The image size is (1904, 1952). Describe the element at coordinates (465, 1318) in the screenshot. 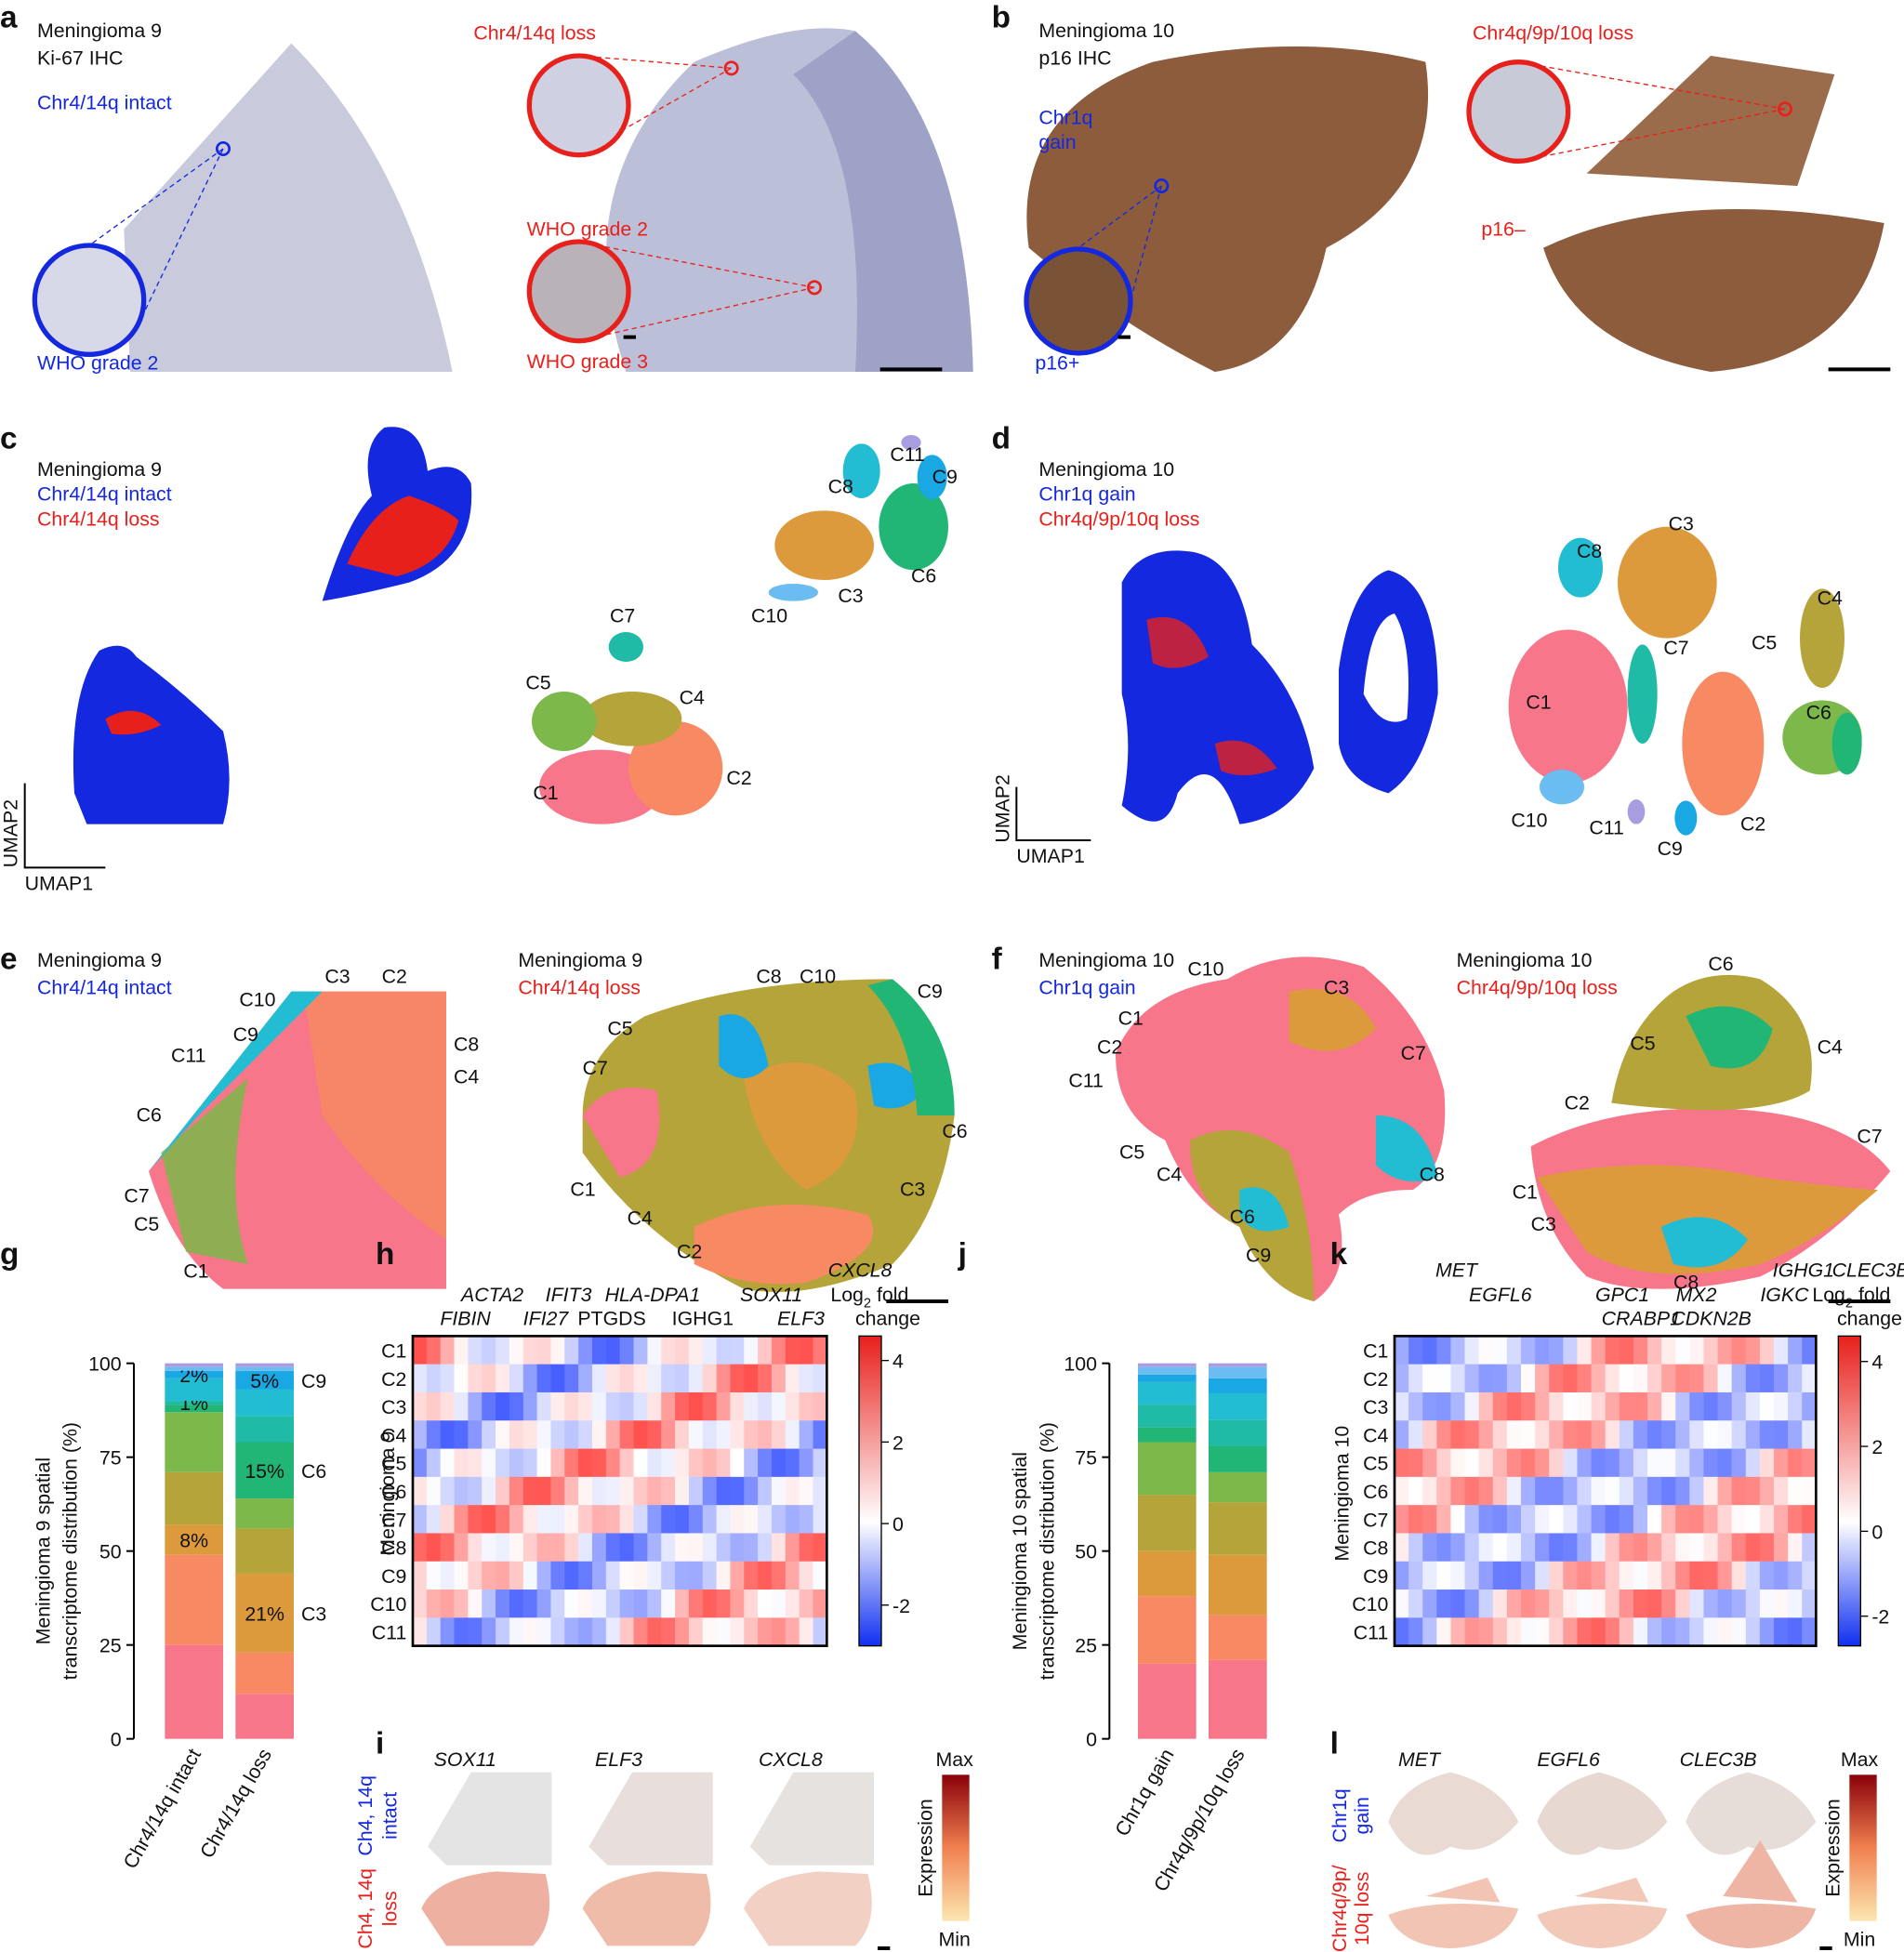

I see `gene-label: FIBIN` at that location.